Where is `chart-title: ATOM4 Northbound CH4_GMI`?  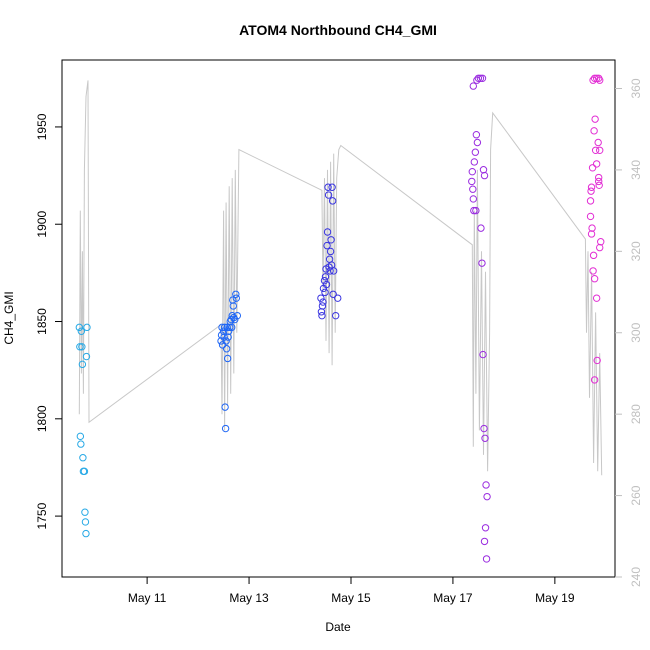
chart-title: ATOM4 Northbound CH4_GMI is located at coordinates (338, 30).